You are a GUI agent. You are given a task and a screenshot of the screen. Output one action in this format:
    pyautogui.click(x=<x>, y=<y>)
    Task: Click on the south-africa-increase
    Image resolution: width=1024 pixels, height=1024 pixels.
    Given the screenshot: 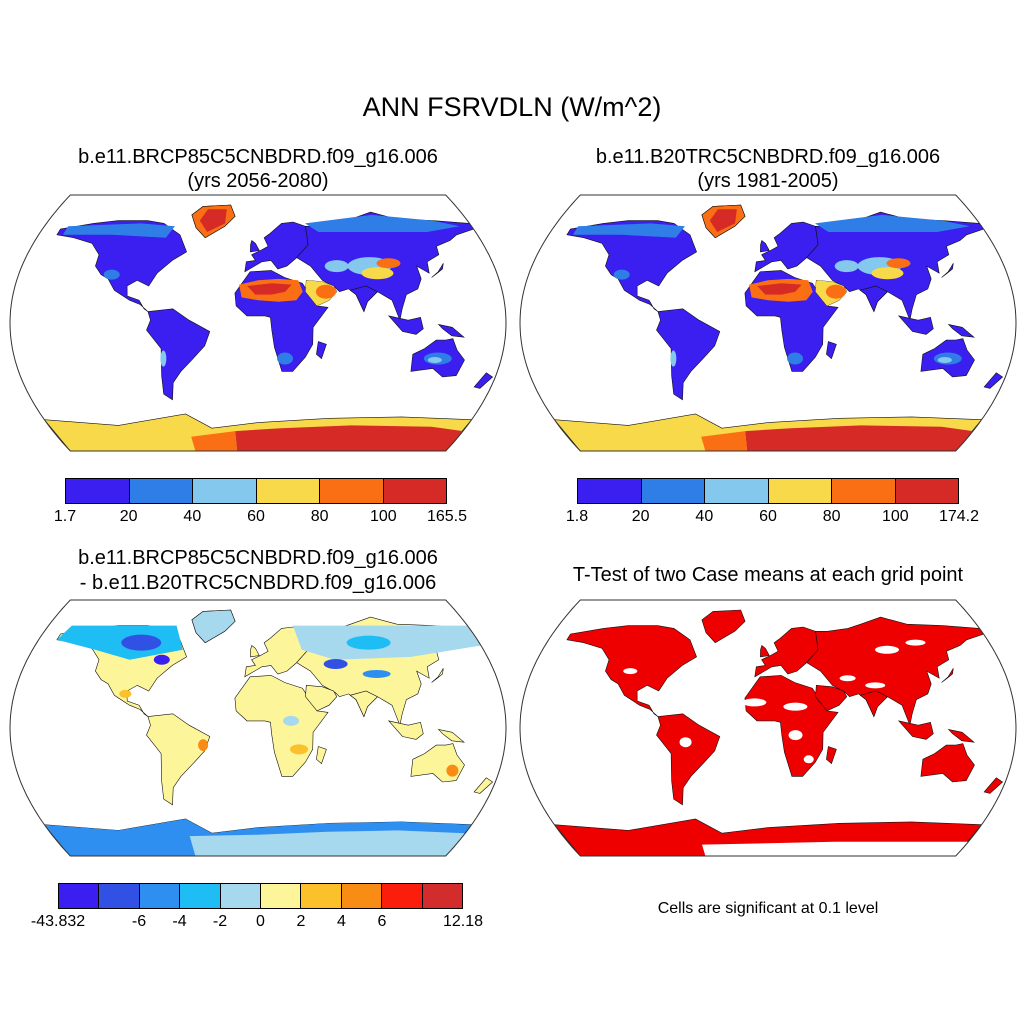 What is the action you would take?
    pyautogui.click(x=299, y=749)
    